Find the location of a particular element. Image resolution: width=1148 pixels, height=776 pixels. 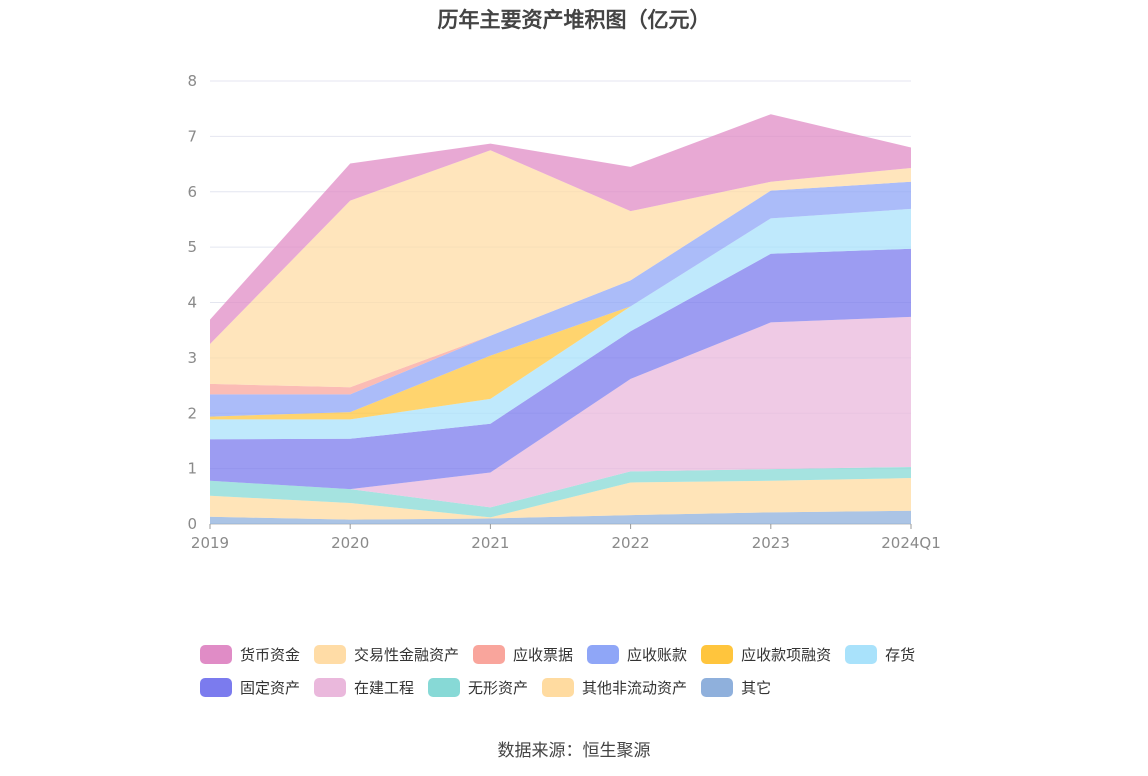

legend-label: 固定资产 is located at coordinates (270, 688).